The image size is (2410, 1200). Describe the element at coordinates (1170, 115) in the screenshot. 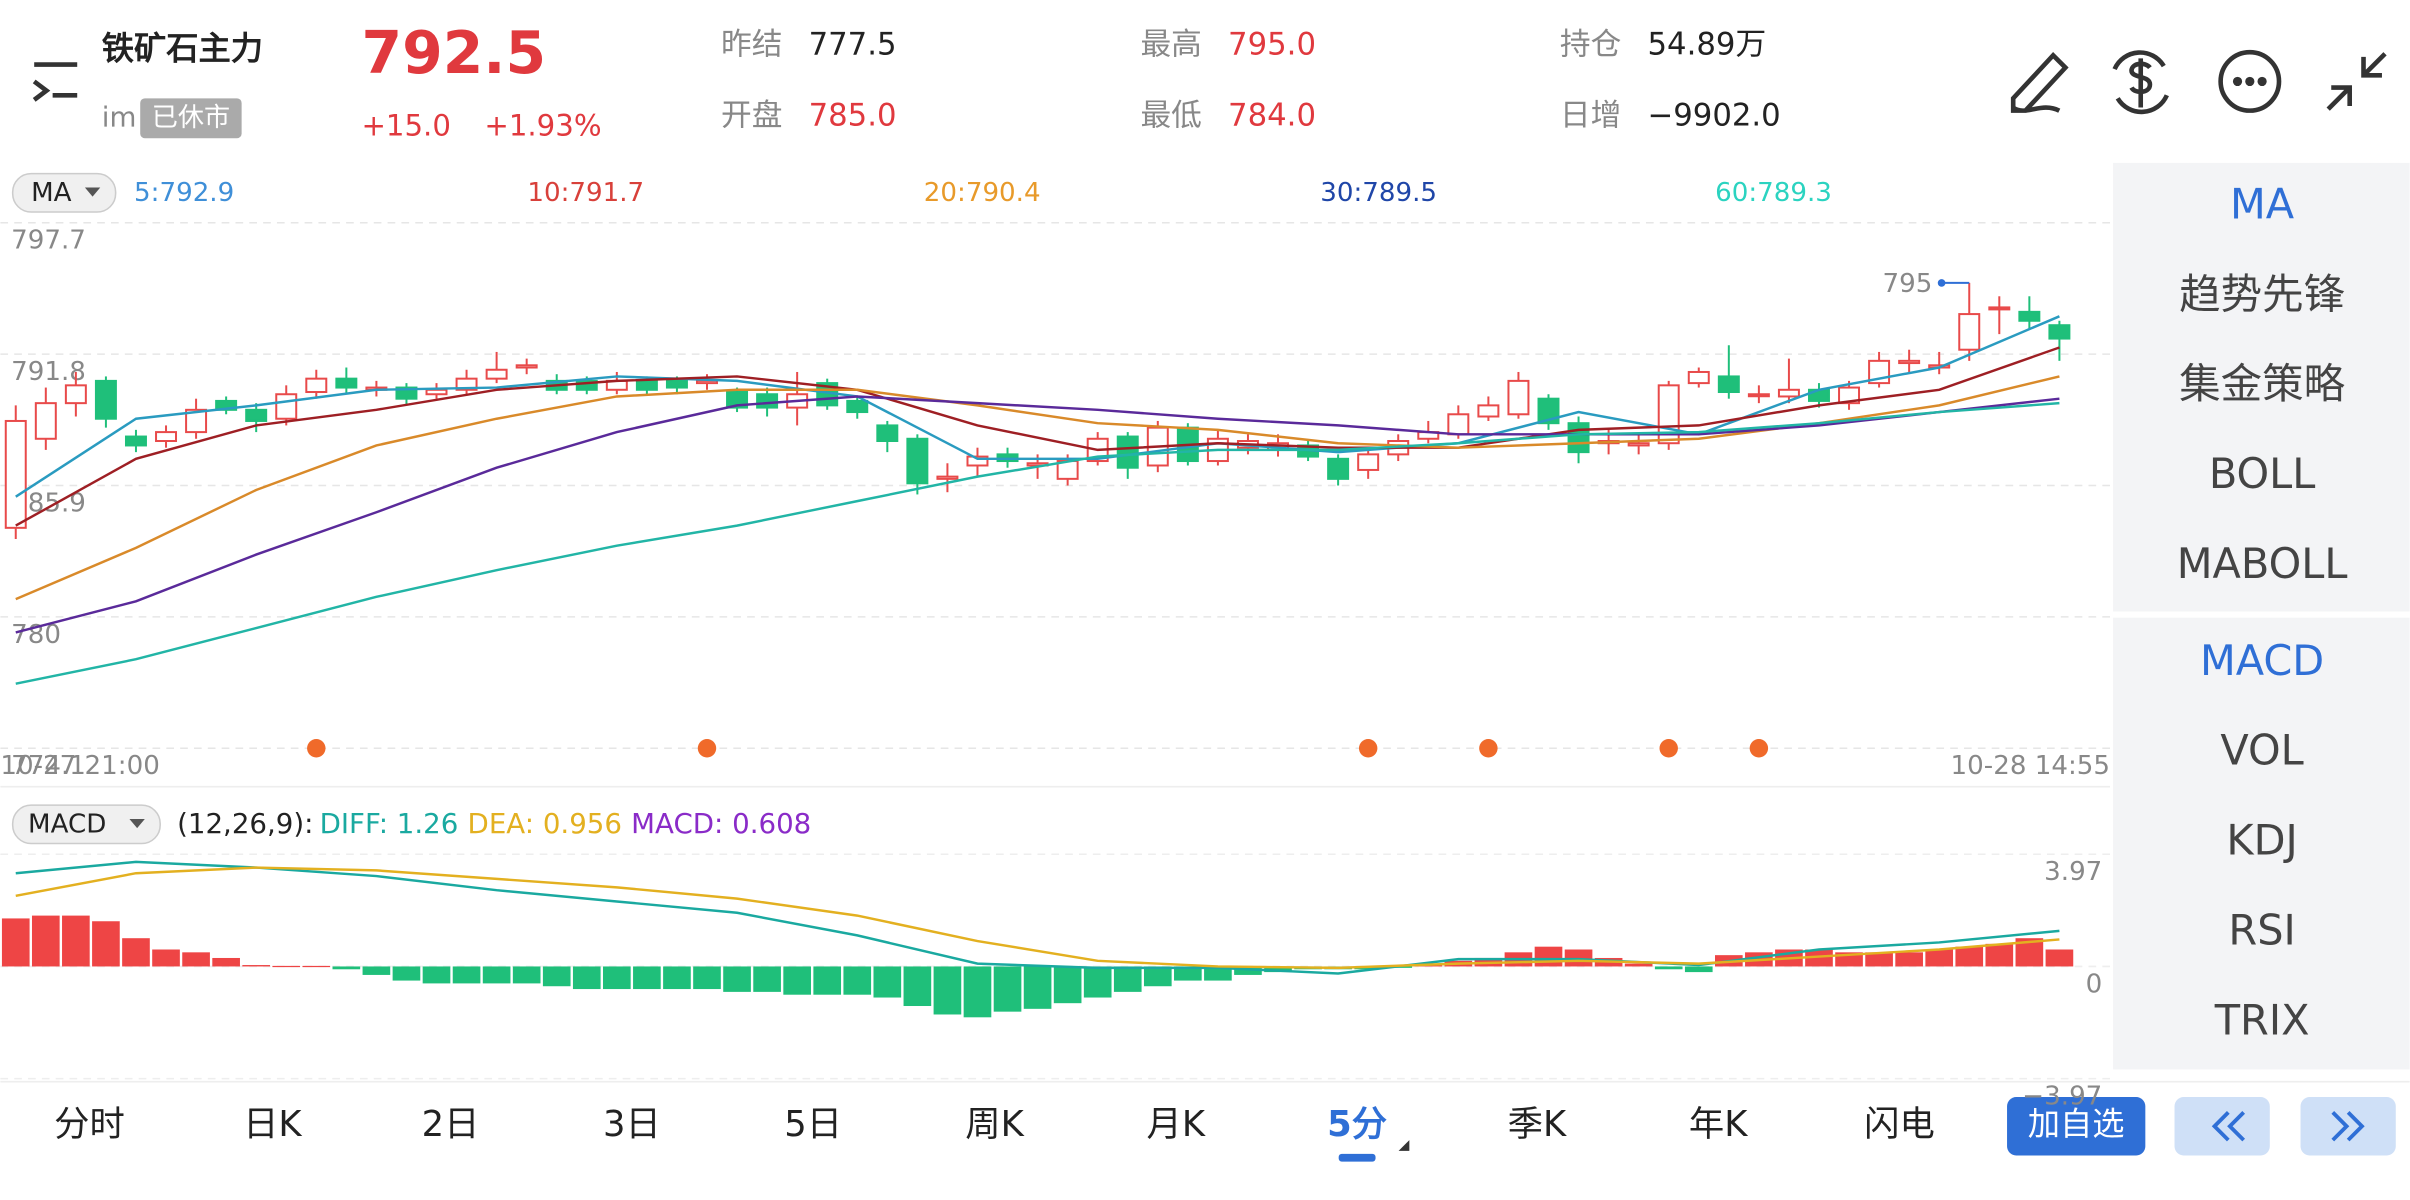

I see `stat-label: 最低` at that location.